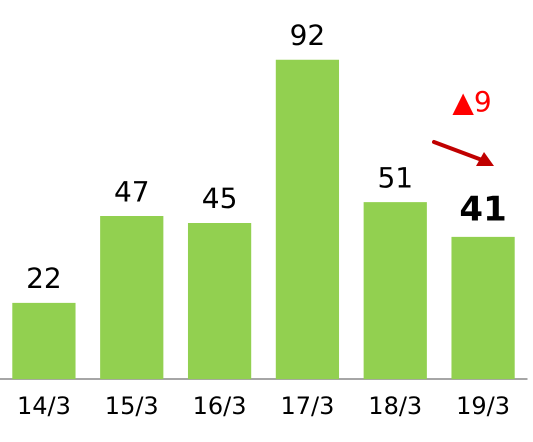  I want to click on annotation: ▲9, so click(472, 101).